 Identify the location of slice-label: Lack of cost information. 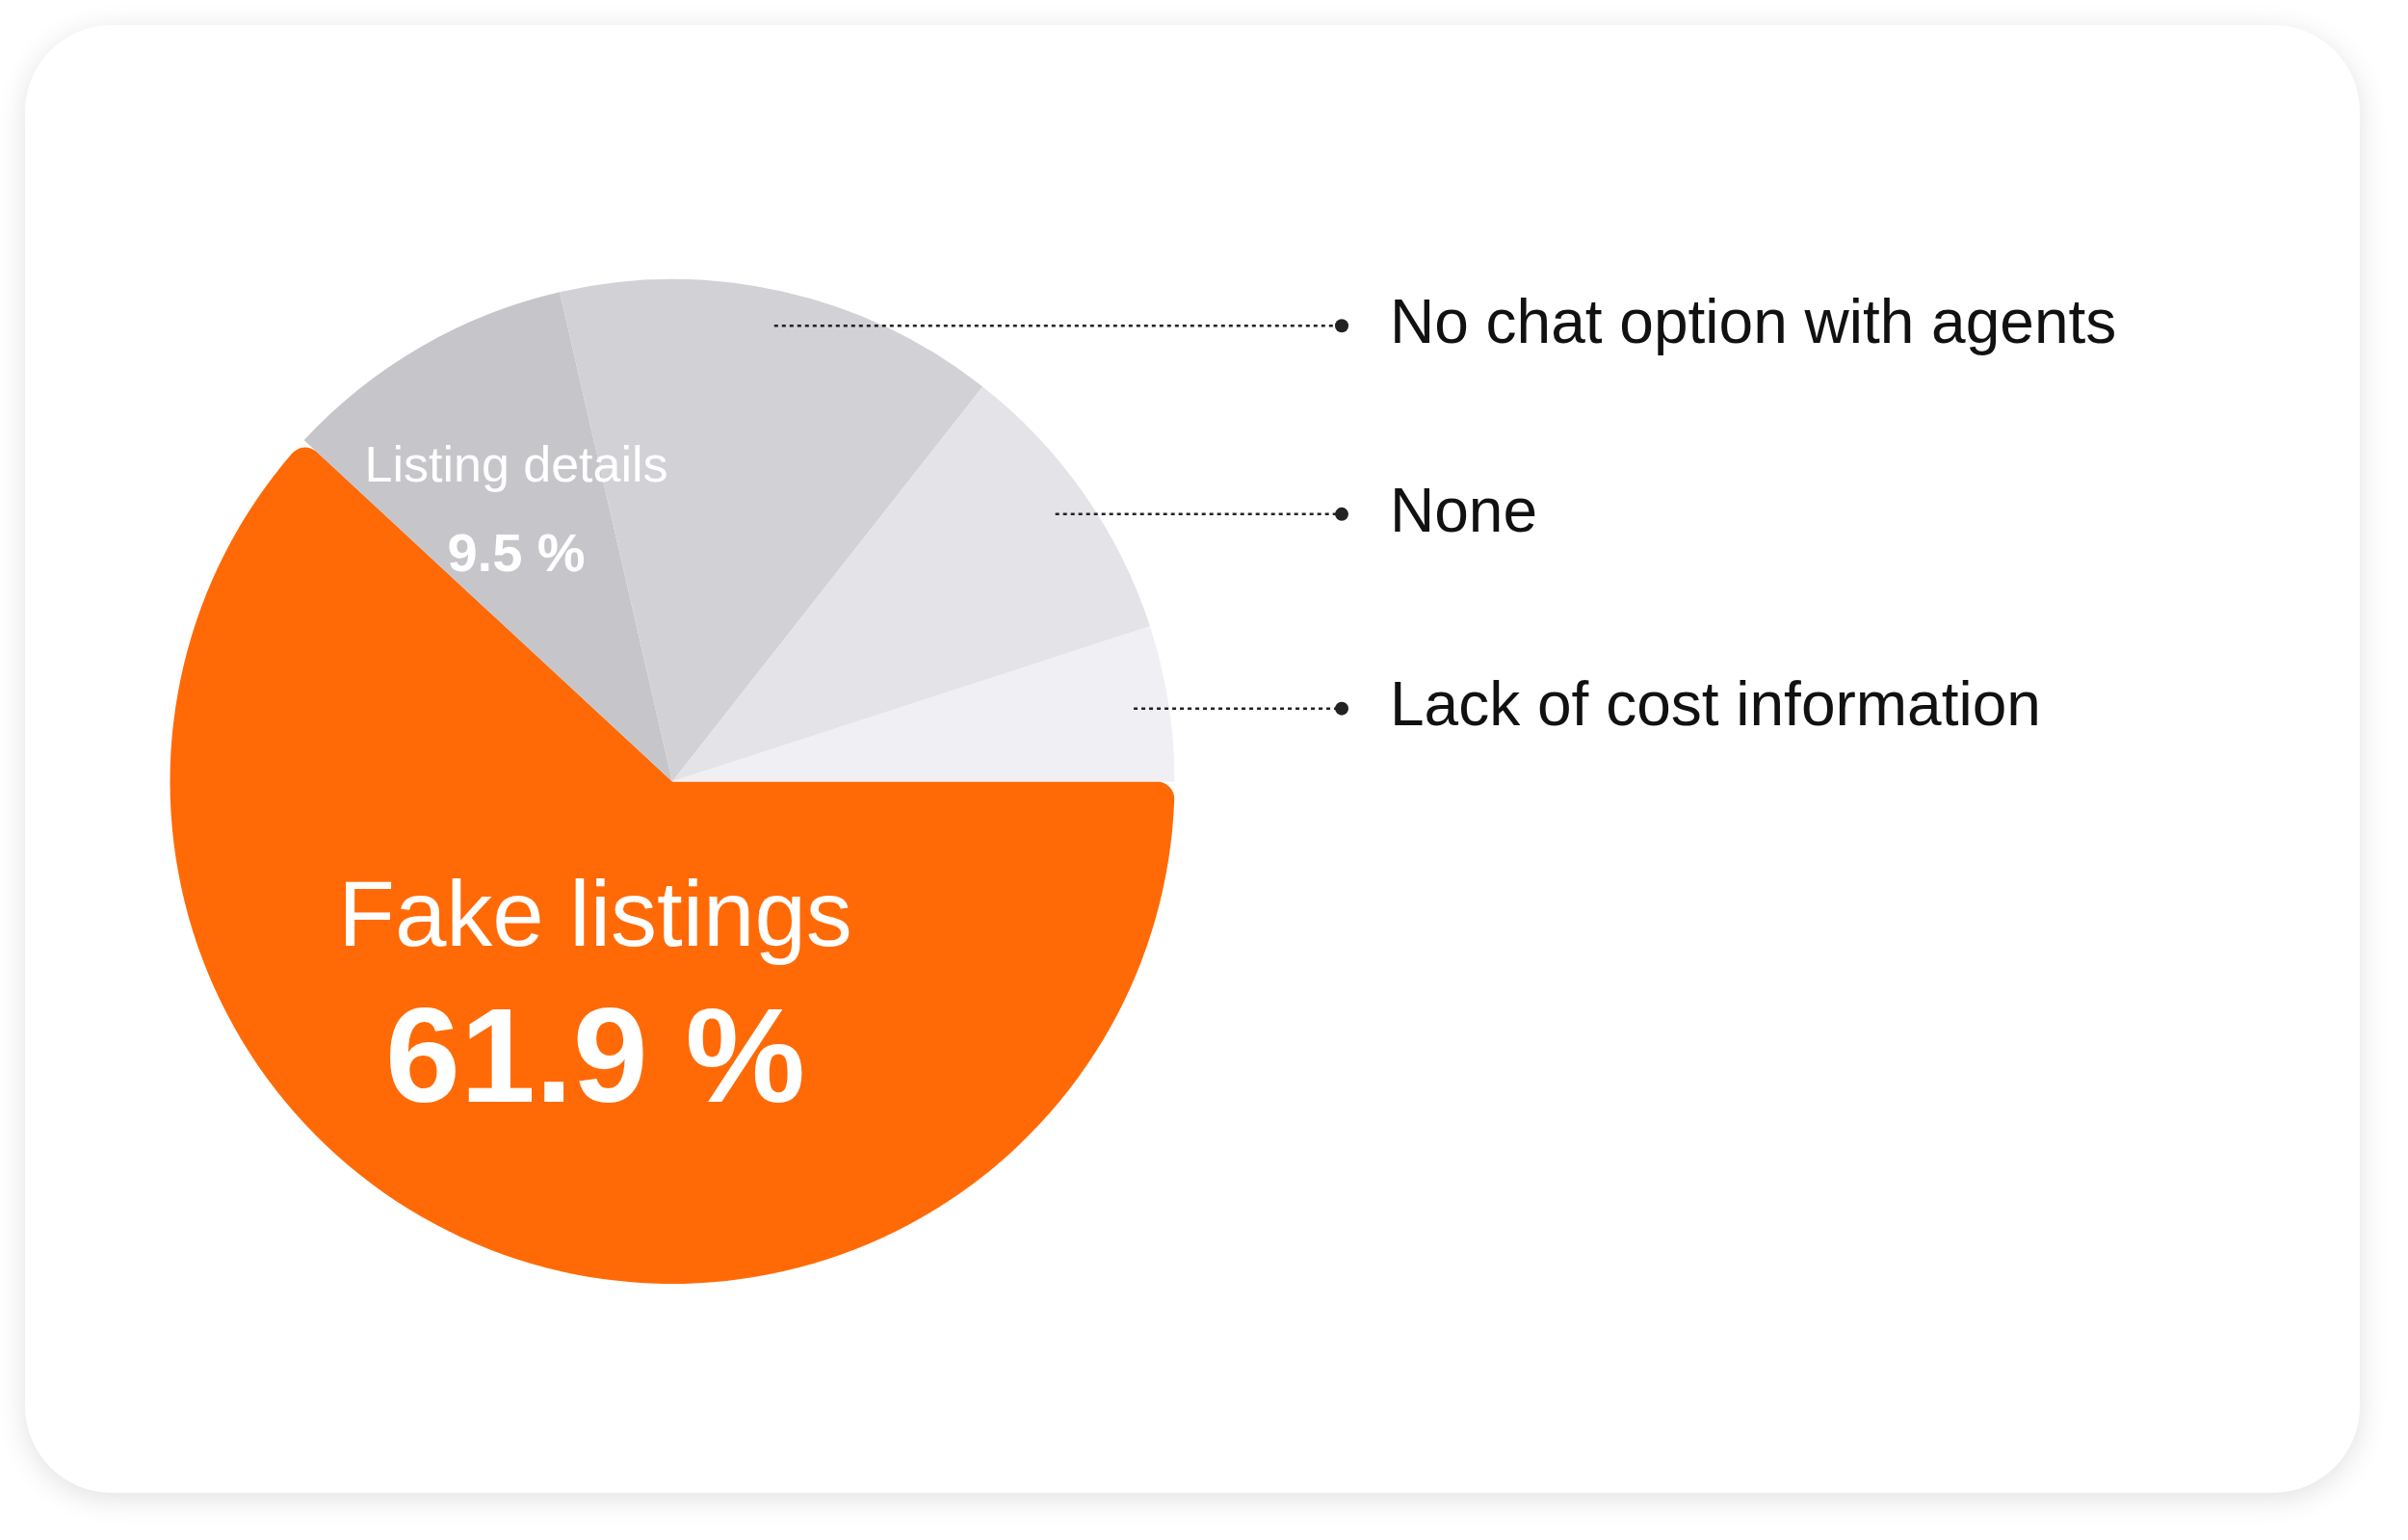
(1715, 704).